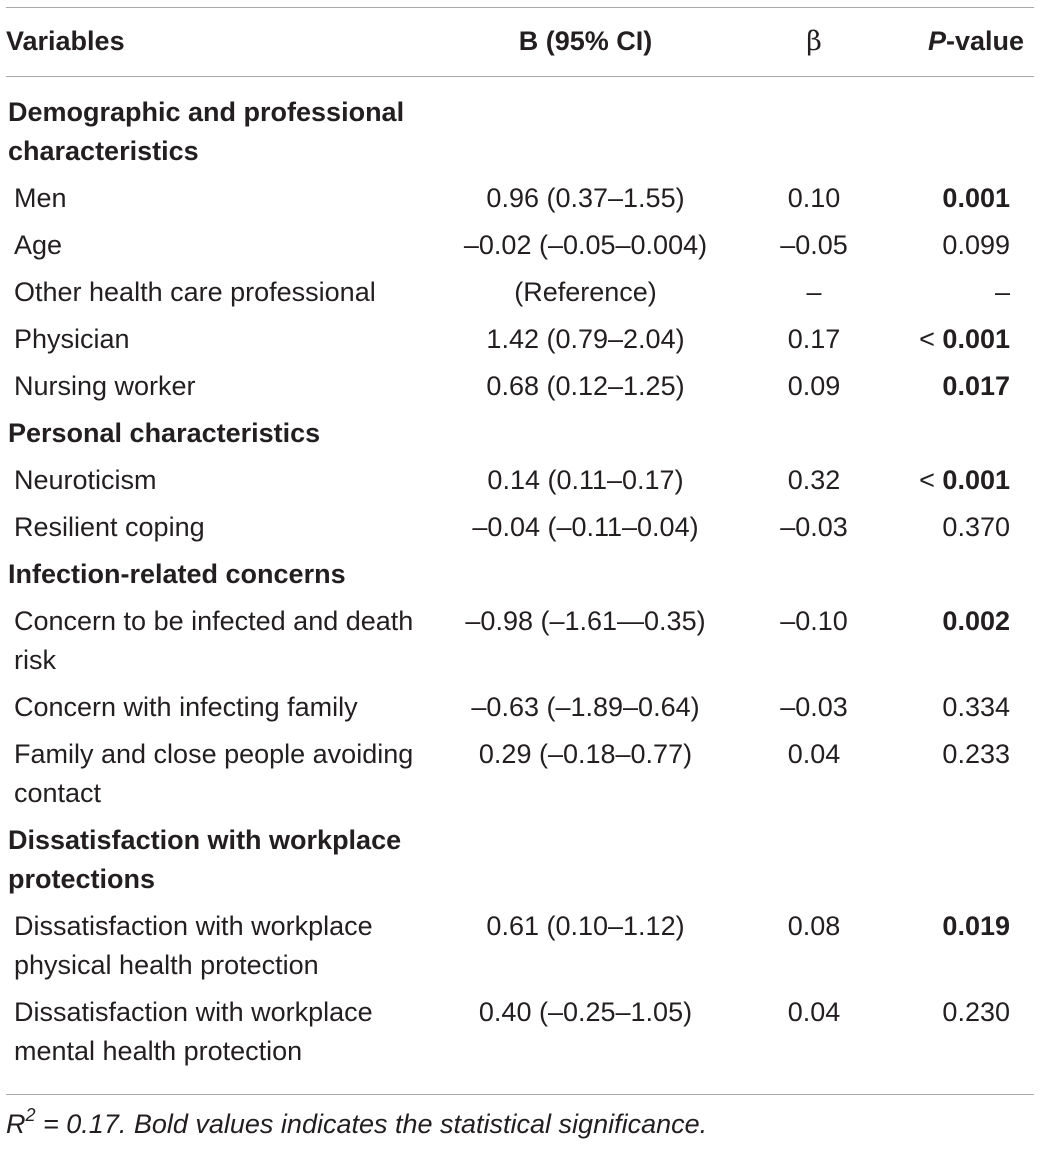 This screenshot has width=1040, height=1149. I want to click on p-value: 0.002, so click(976, 621).